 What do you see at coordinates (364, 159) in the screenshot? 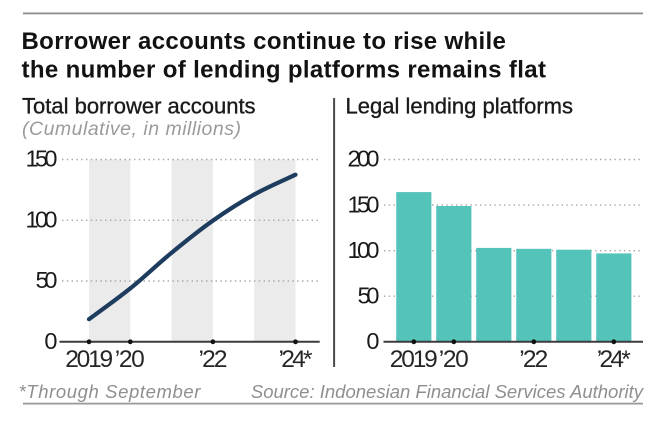
I see `svg-text: 200` at bounding box center [364, 159].